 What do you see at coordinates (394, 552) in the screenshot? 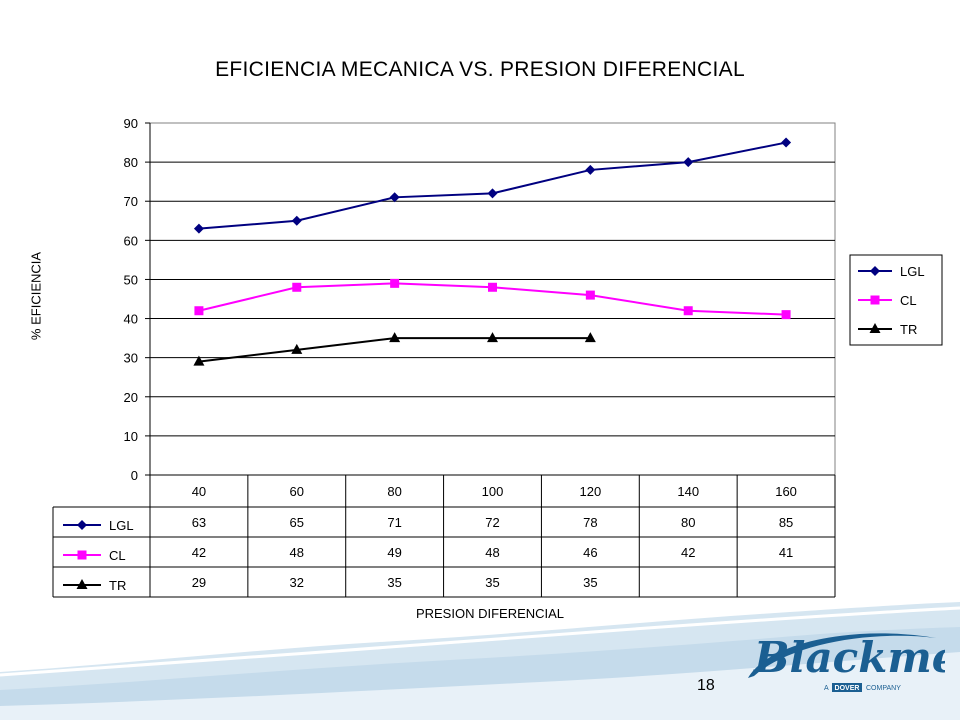
I see `data-label: 49` at bounding box center [394, 552].